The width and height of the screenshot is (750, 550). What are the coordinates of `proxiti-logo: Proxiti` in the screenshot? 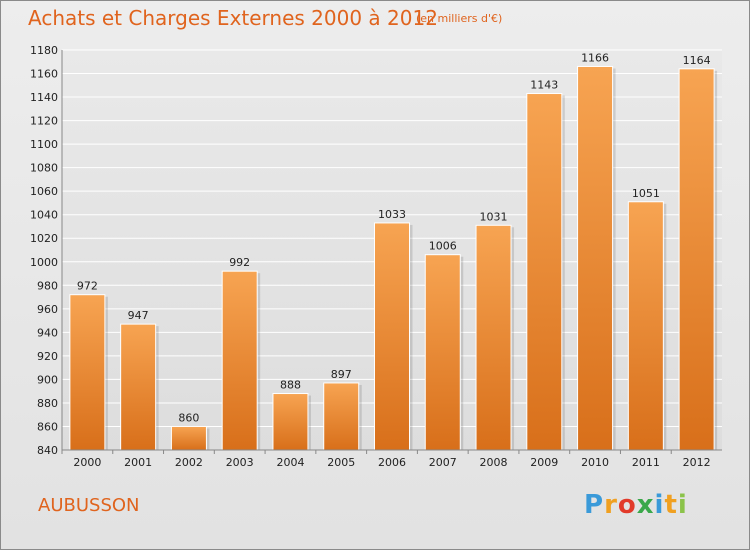 It's located at (636, 505).